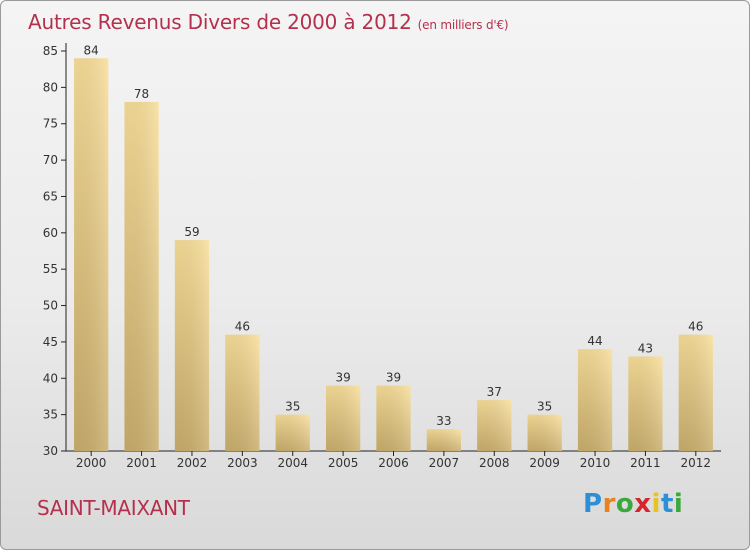  I want to click on y-tick-label: 60, so click(50, 233).